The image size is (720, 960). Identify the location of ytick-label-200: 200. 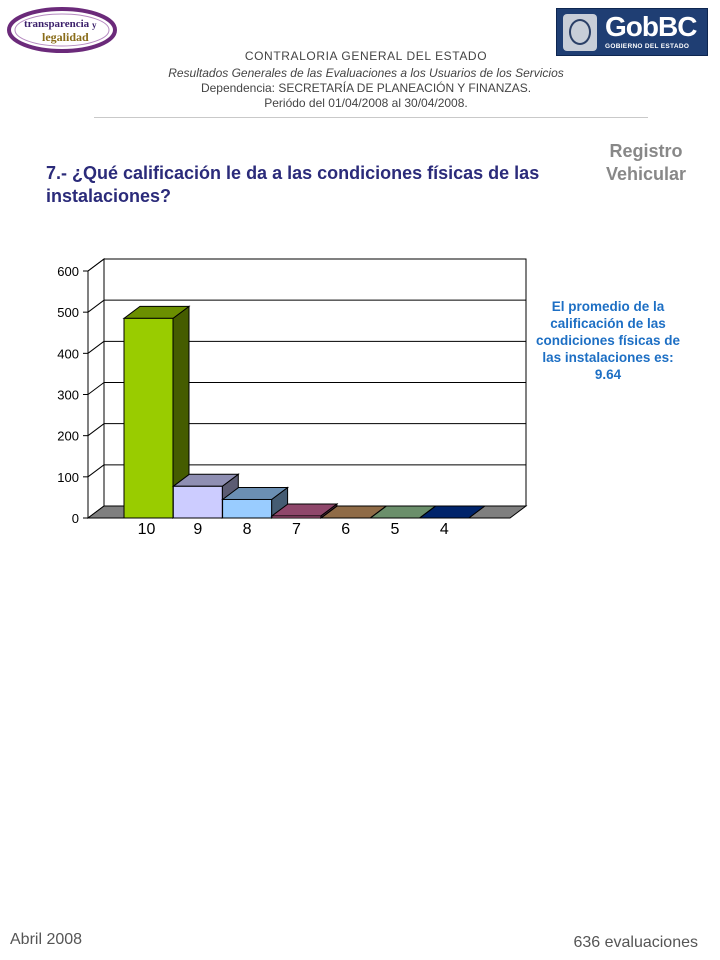
(68, 436).